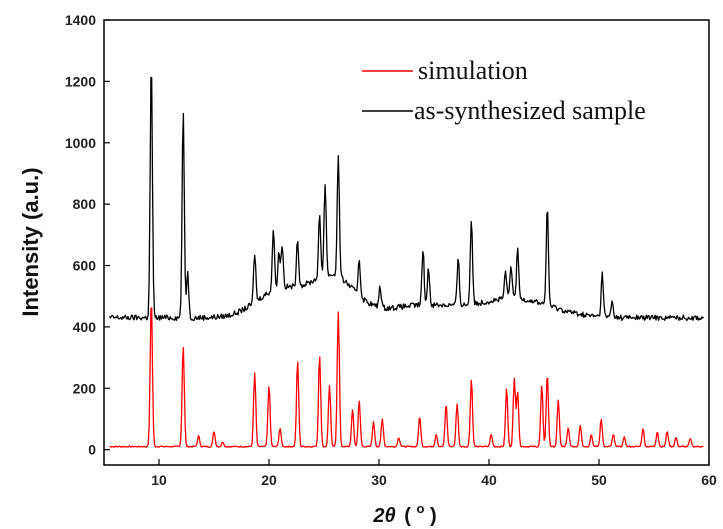  Describe the element at coordinates (489, 480) in the screenshot. I see `x-tick-label-3: 40` at that location.